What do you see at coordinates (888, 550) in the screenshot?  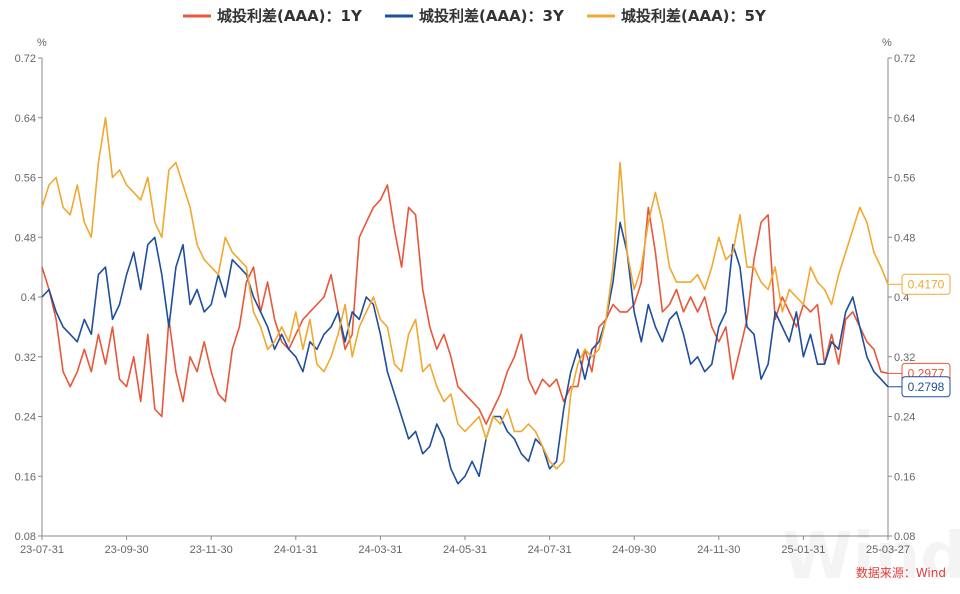 I see `x-tick-label: 25-03-27` at bounding box center [888, 550].